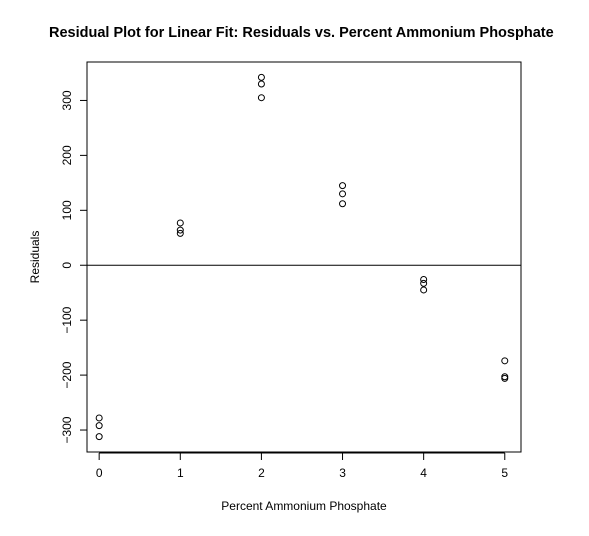  I want to click on x-tick-label: 5, so click(504, 473).